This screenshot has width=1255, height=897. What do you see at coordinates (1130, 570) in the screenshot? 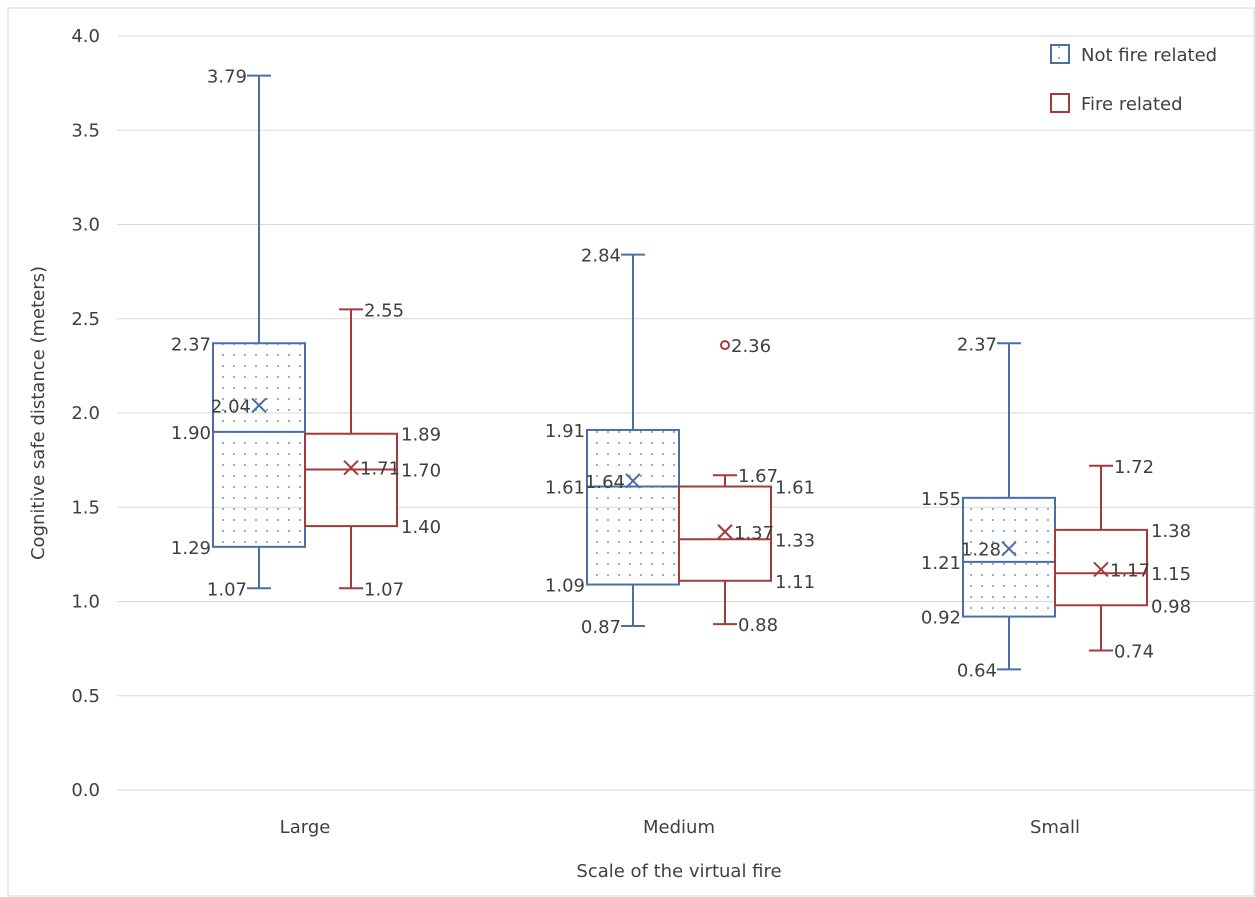
I see `data-label-mean: 1.17` at bounding box center [1130, 570].